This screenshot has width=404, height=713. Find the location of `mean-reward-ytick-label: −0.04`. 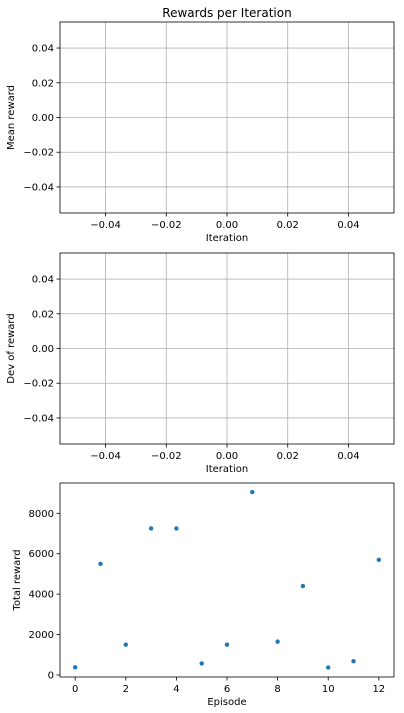

mean-reward-ytick-label: −0.04 is located at coordinates (38, 187).